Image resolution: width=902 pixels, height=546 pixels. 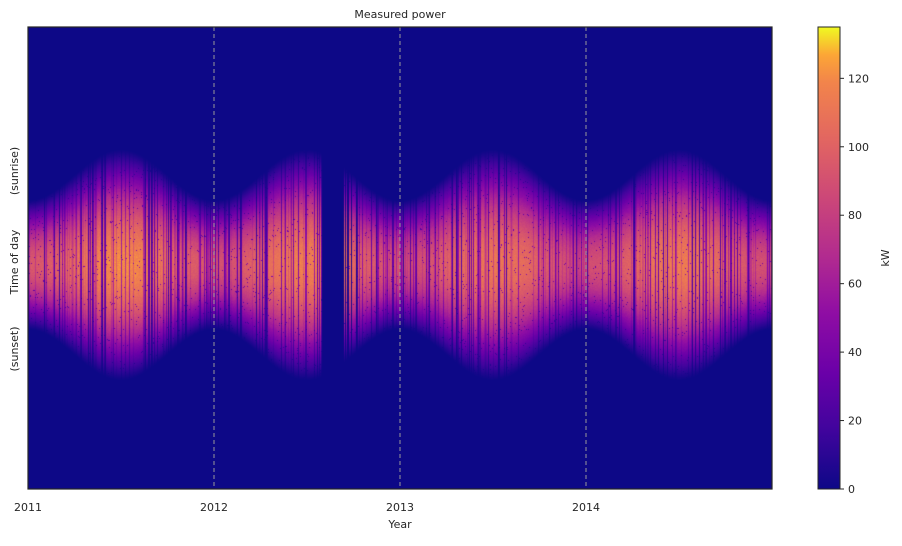 What do you see at coordinates (400, 14) in the screenshot?
I see `chart-title: Measured power` at bounding box center [400, 14].